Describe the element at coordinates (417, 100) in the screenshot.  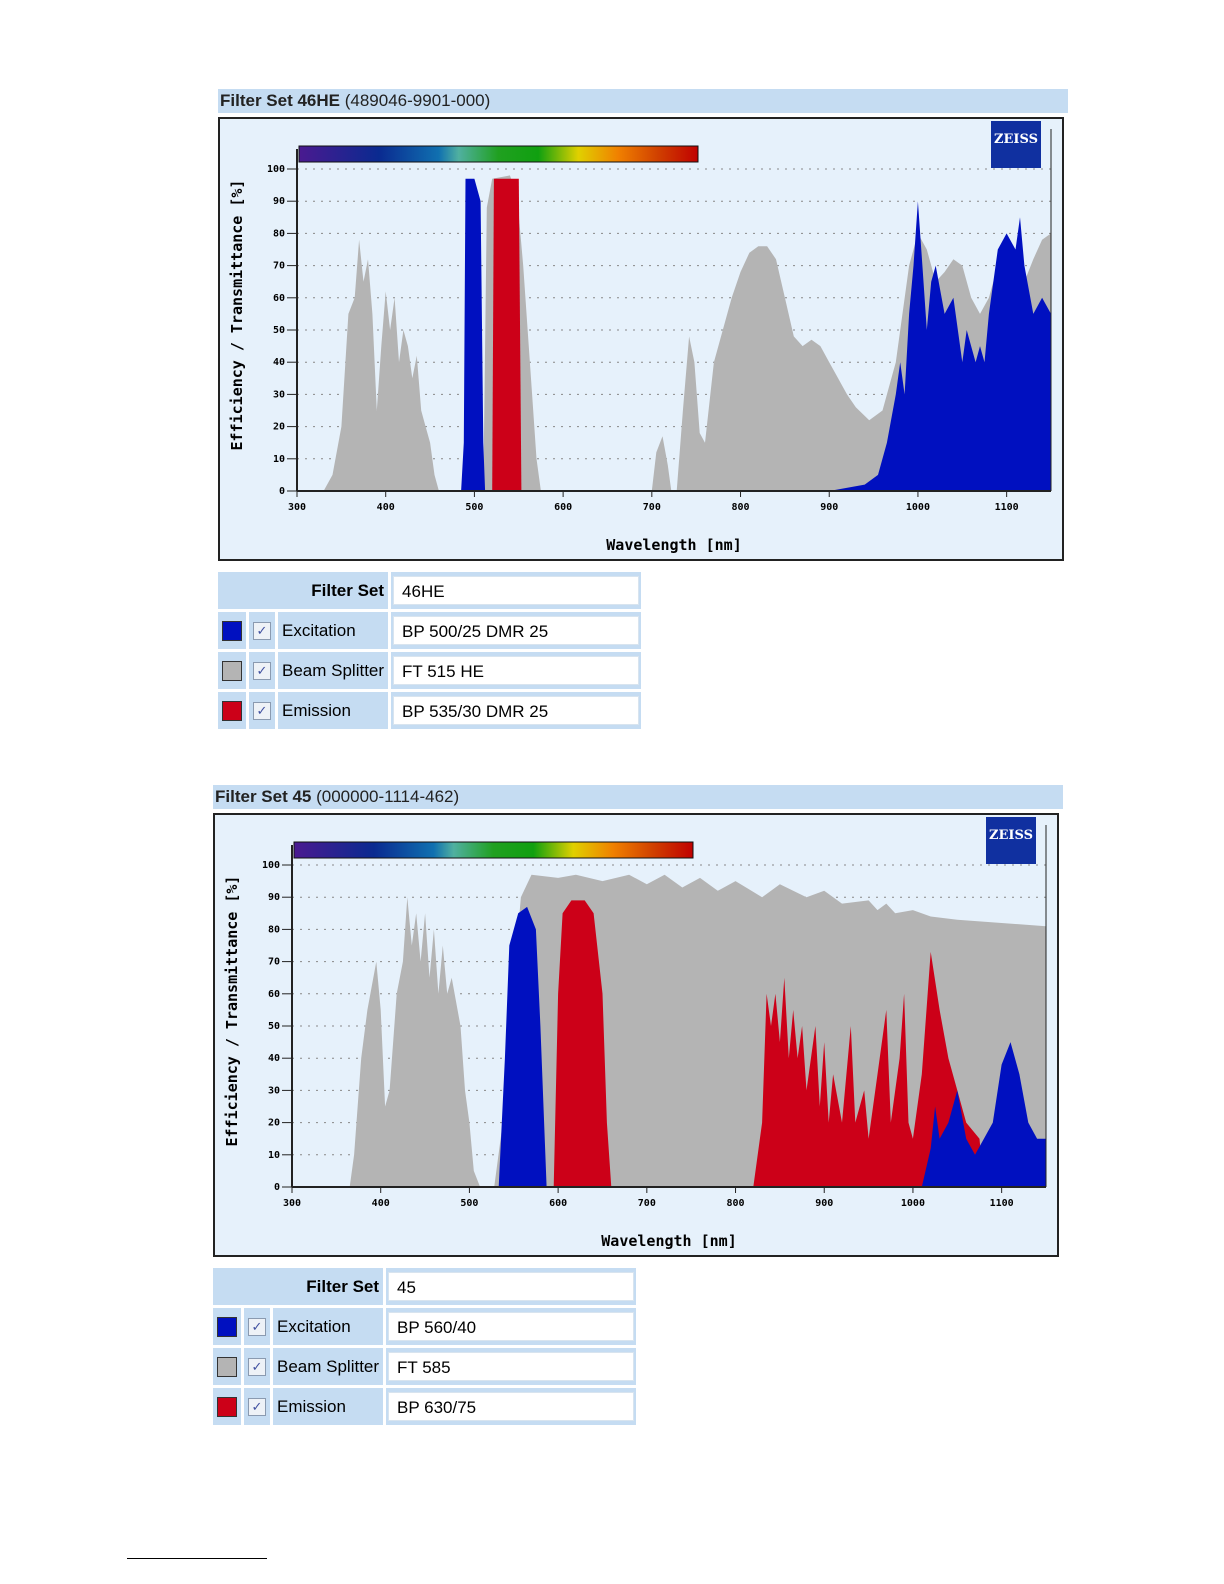
I see `title-part-number: (489046-9901-000)` at that location.